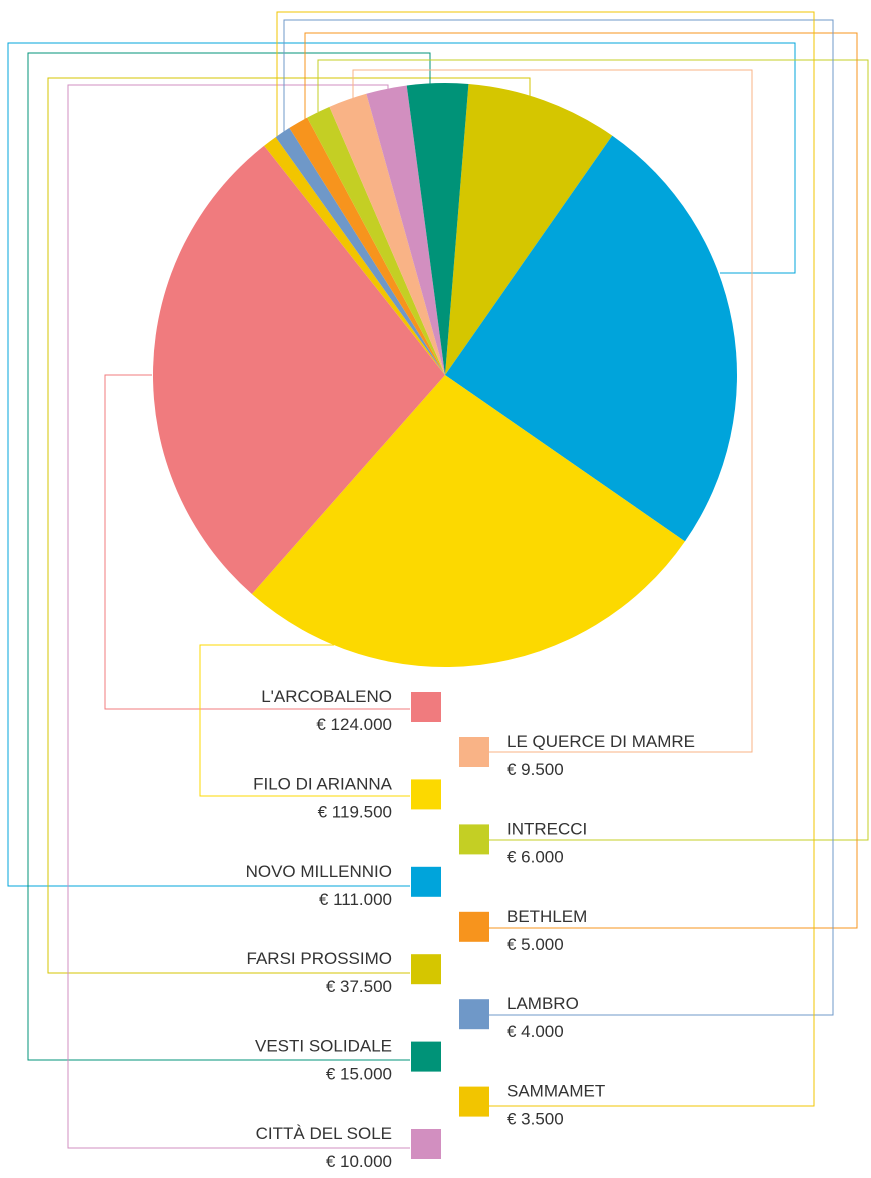  Describe the element at coordinates (326, 696) in the screenshot. I see `legend-label: L'ARCOBALENO` at that location.